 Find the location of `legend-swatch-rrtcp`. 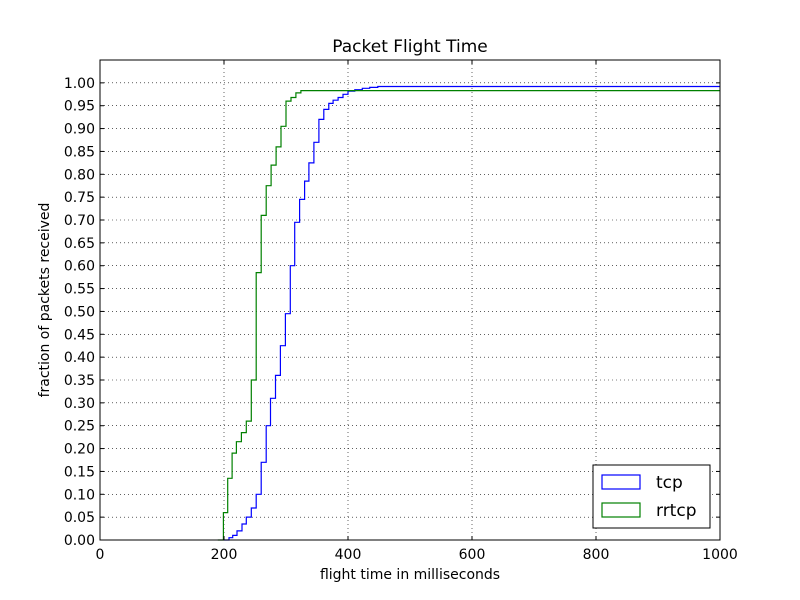

legend-swatch-rrtcp is located at coordinates (621, 510).